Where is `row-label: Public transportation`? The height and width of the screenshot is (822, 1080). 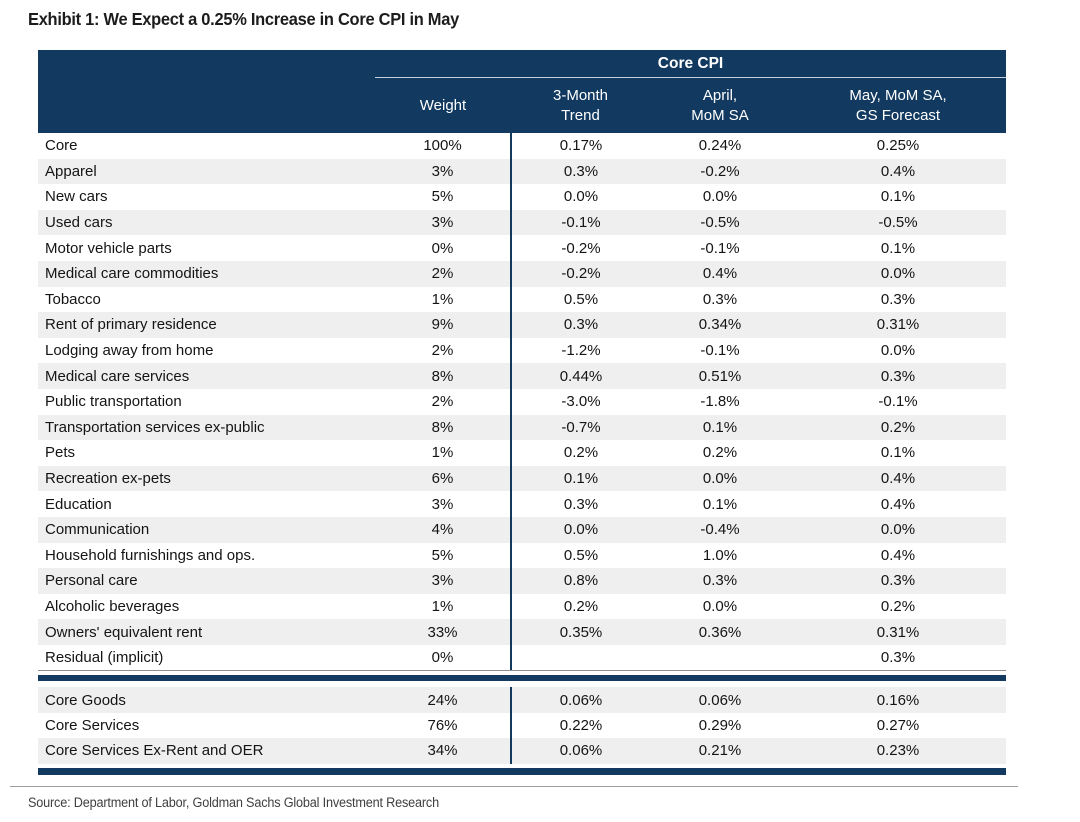 row-label: Public transportation is located at coordinates (113, 402).